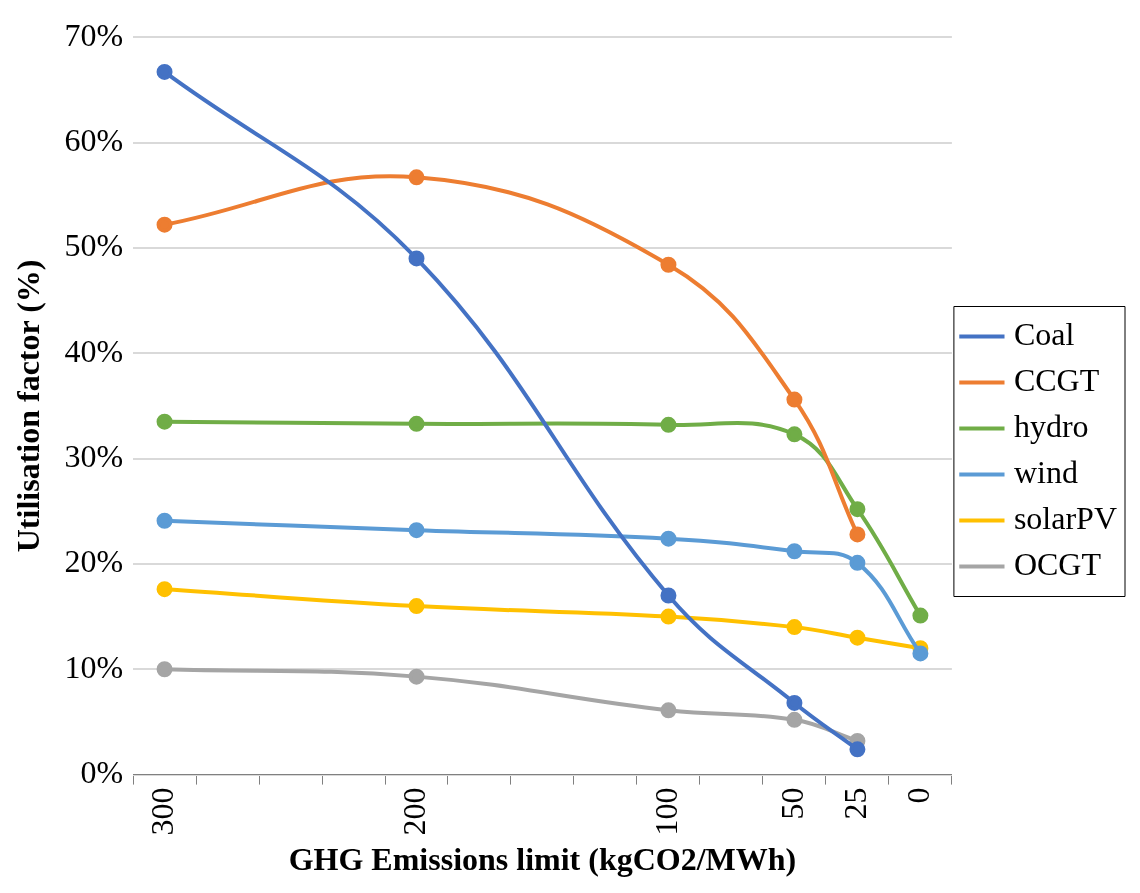  I want to click on legend-label: solarPV, so click(1065, 517).